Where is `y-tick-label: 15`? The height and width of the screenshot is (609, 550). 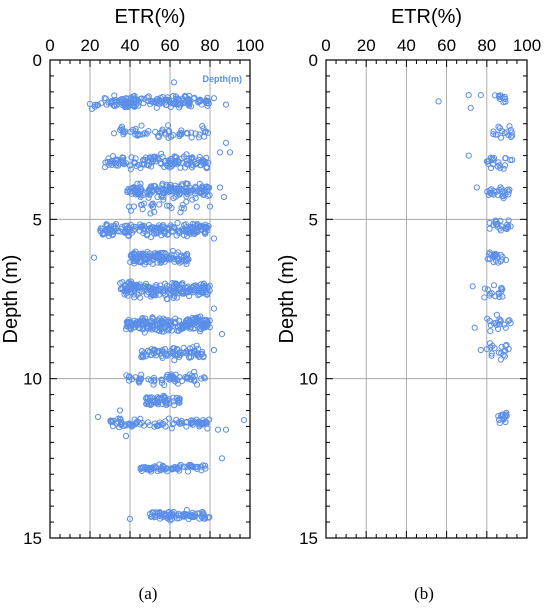 y-tick-label: 15 is located at coordinates (32, 538).